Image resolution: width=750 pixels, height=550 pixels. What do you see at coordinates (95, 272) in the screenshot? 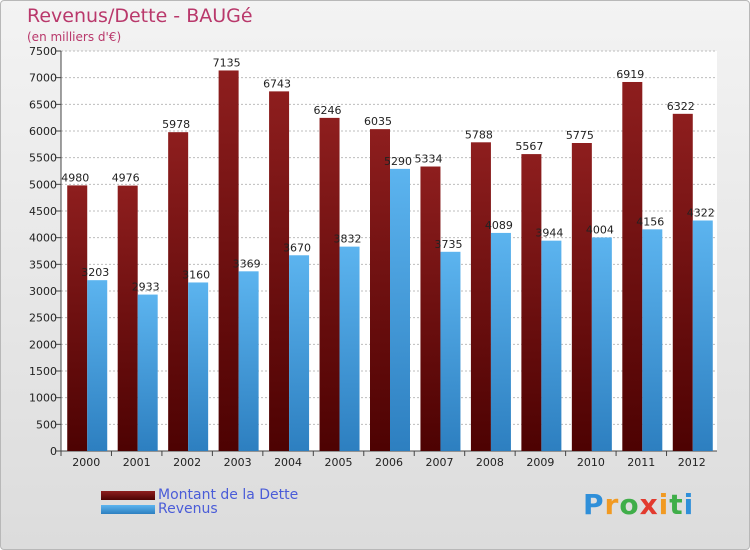
I see `data-label-revenue: 3203` at bounding box center [95, 272].